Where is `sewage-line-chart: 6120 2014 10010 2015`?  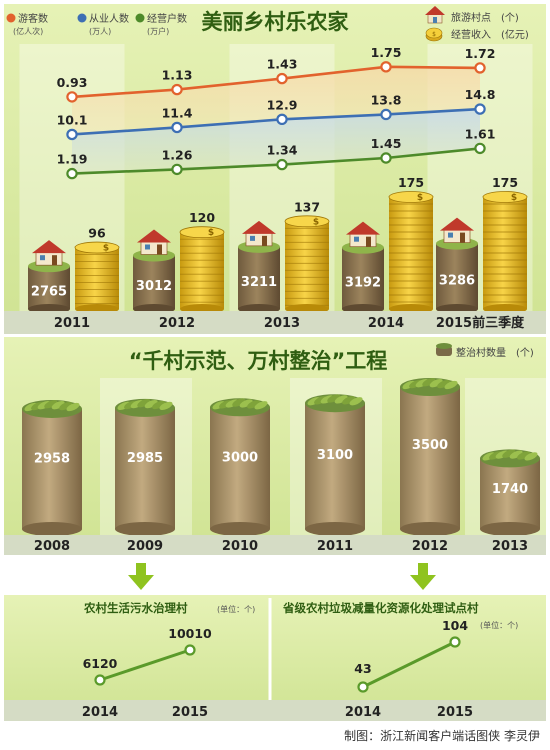 sewage-line-chart: 6120 2014 10010 2015 is located at coordinates (147, 673).